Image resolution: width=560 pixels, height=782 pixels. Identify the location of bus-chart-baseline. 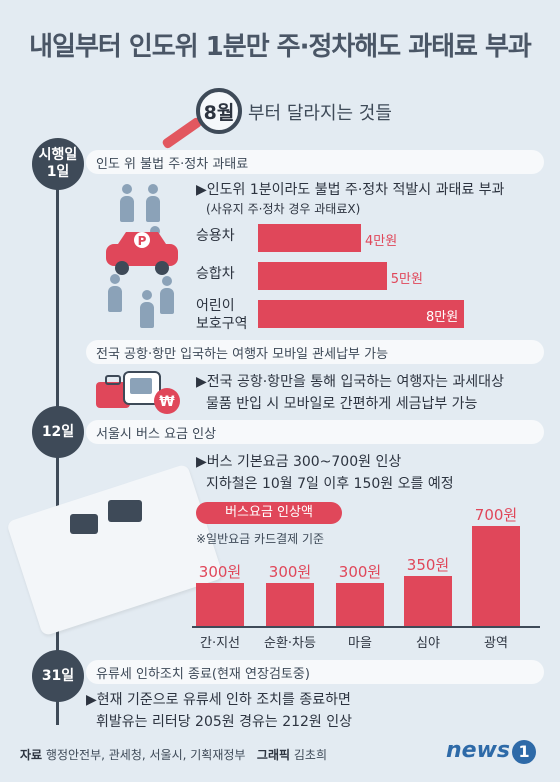
(366, 627).